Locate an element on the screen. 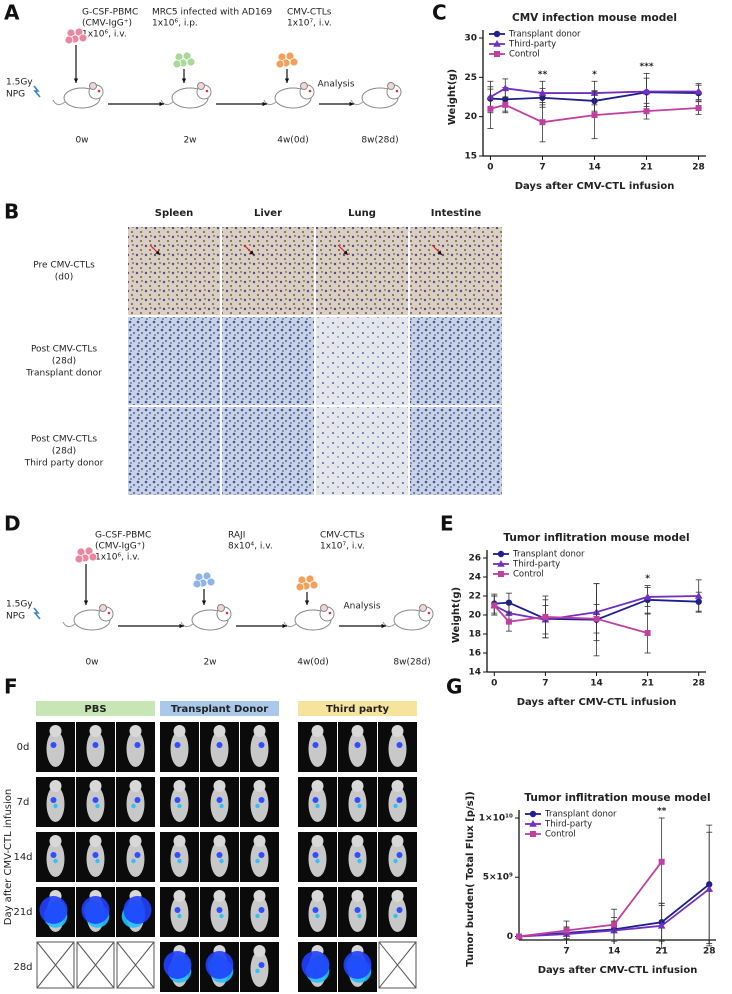 Image resolution: width=732 pixels, height=994 pixels. mouse-ear is located at coordinates (103, 608).